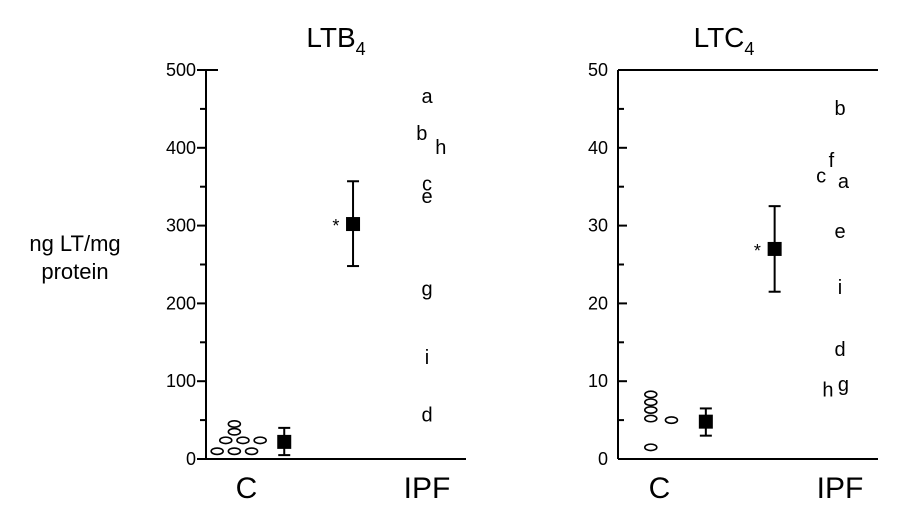 This screenshot has height=506, width=901. What do you see at coordinates (598, 303) in the screenshot?
I see `ltc4-y-tick-label: 20` at bounding box center [598, 303].